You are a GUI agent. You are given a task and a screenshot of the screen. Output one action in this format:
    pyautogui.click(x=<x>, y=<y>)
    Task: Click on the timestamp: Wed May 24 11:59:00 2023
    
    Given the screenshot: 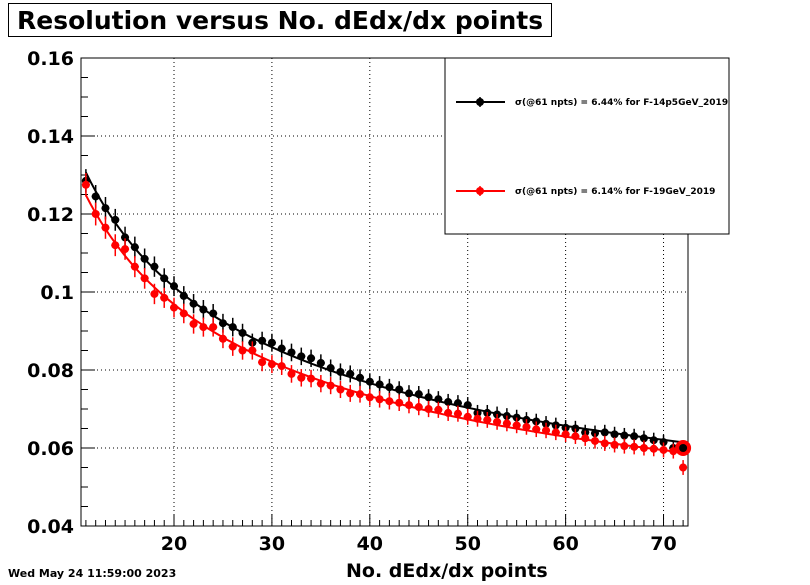 What is the action you would take?
    pyautogui.click(x=92, y=573)
    